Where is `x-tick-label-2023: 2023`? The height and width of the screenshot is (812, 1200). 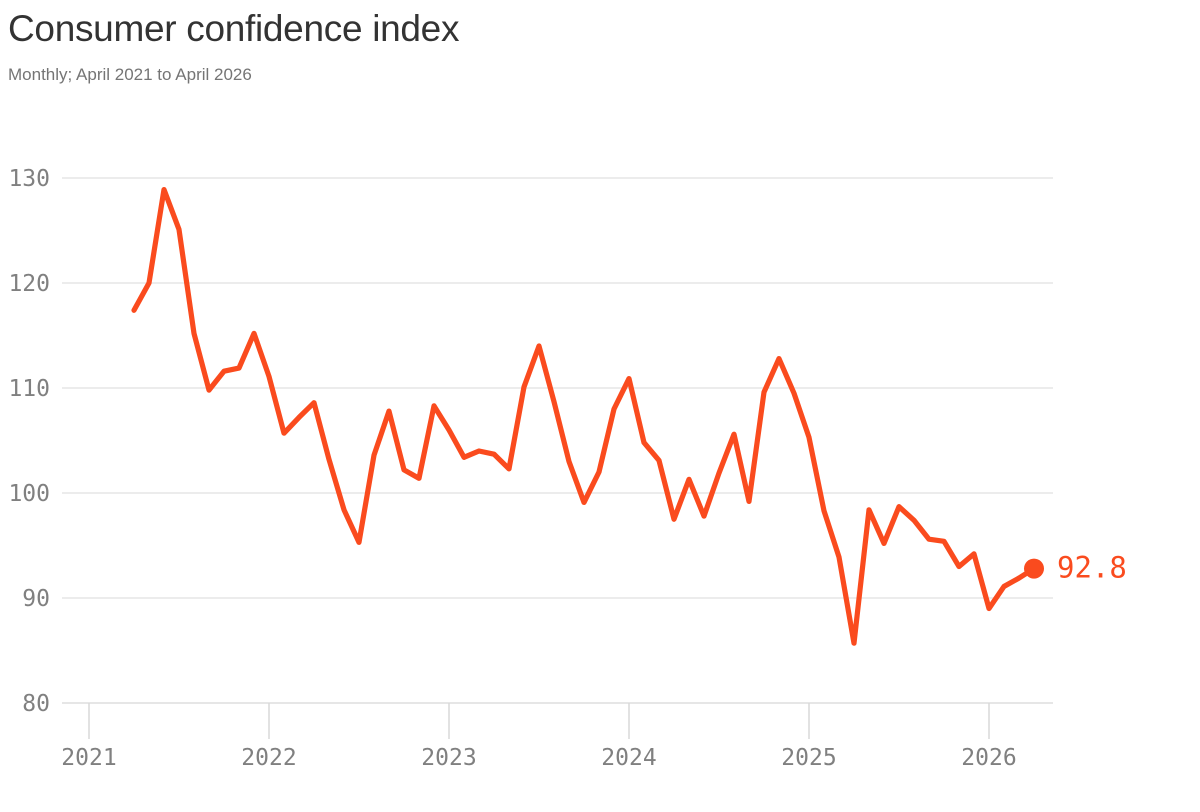
x-tick-label-2023: 2023 is located at coordinates (448, 758).